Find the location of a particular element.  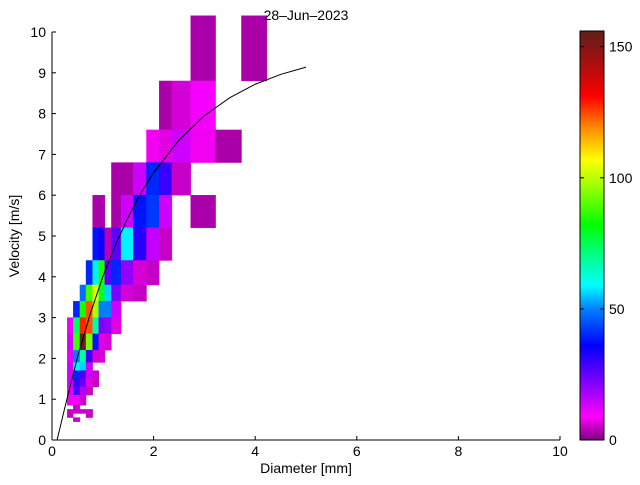

x-tick-label: 10 is located at coordinates (560, 451).